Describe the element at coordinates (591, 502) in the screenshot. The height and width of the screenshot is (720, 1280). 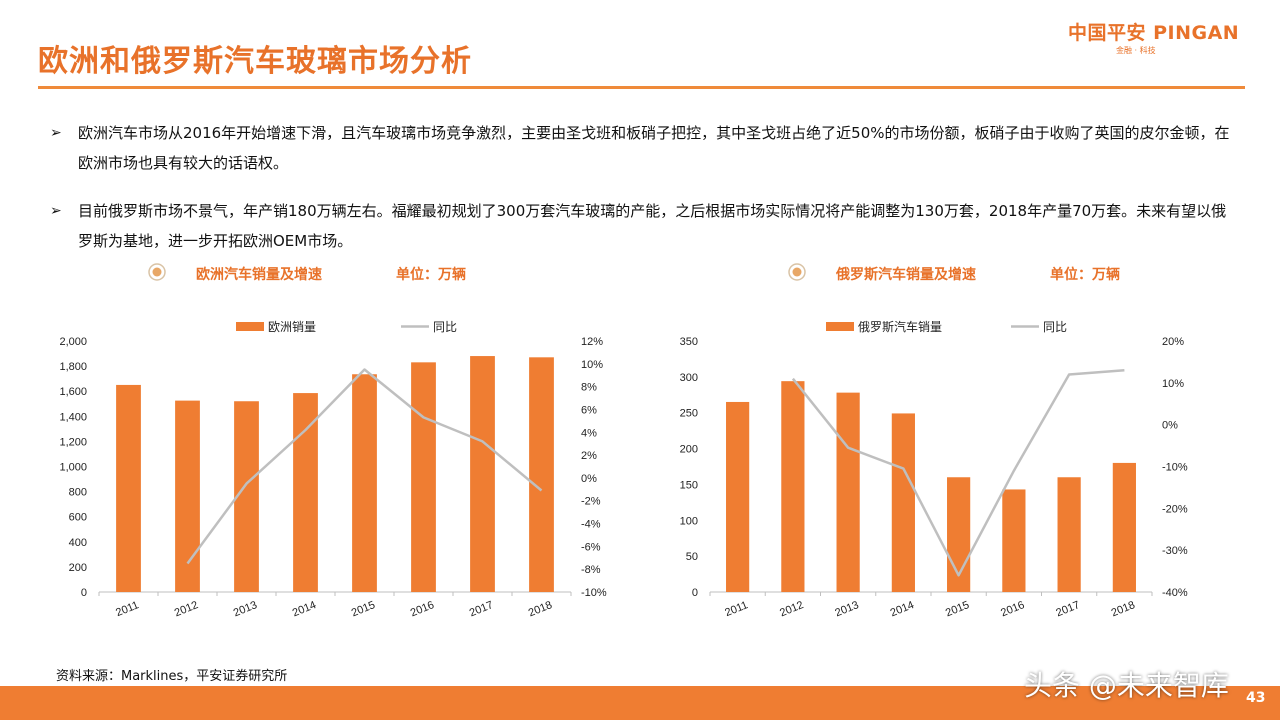
I see `y-right-tick-label: -2%` at that location.